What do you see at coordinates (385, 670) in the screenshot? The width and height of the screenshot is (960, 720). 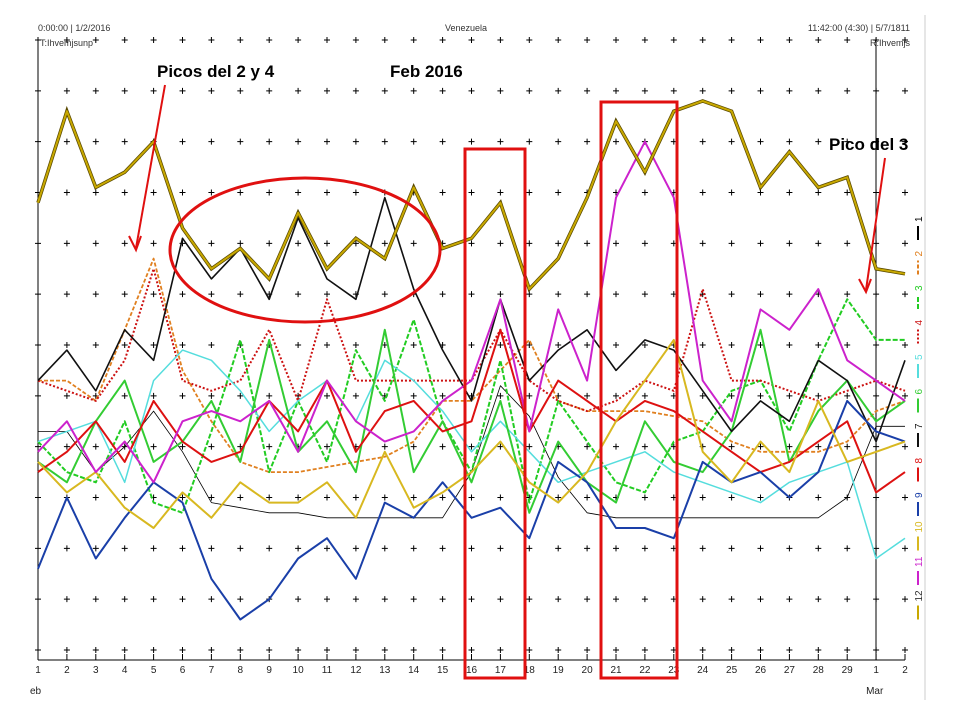 I see `x-tick-label: 13` at bounding box center [385, 670].